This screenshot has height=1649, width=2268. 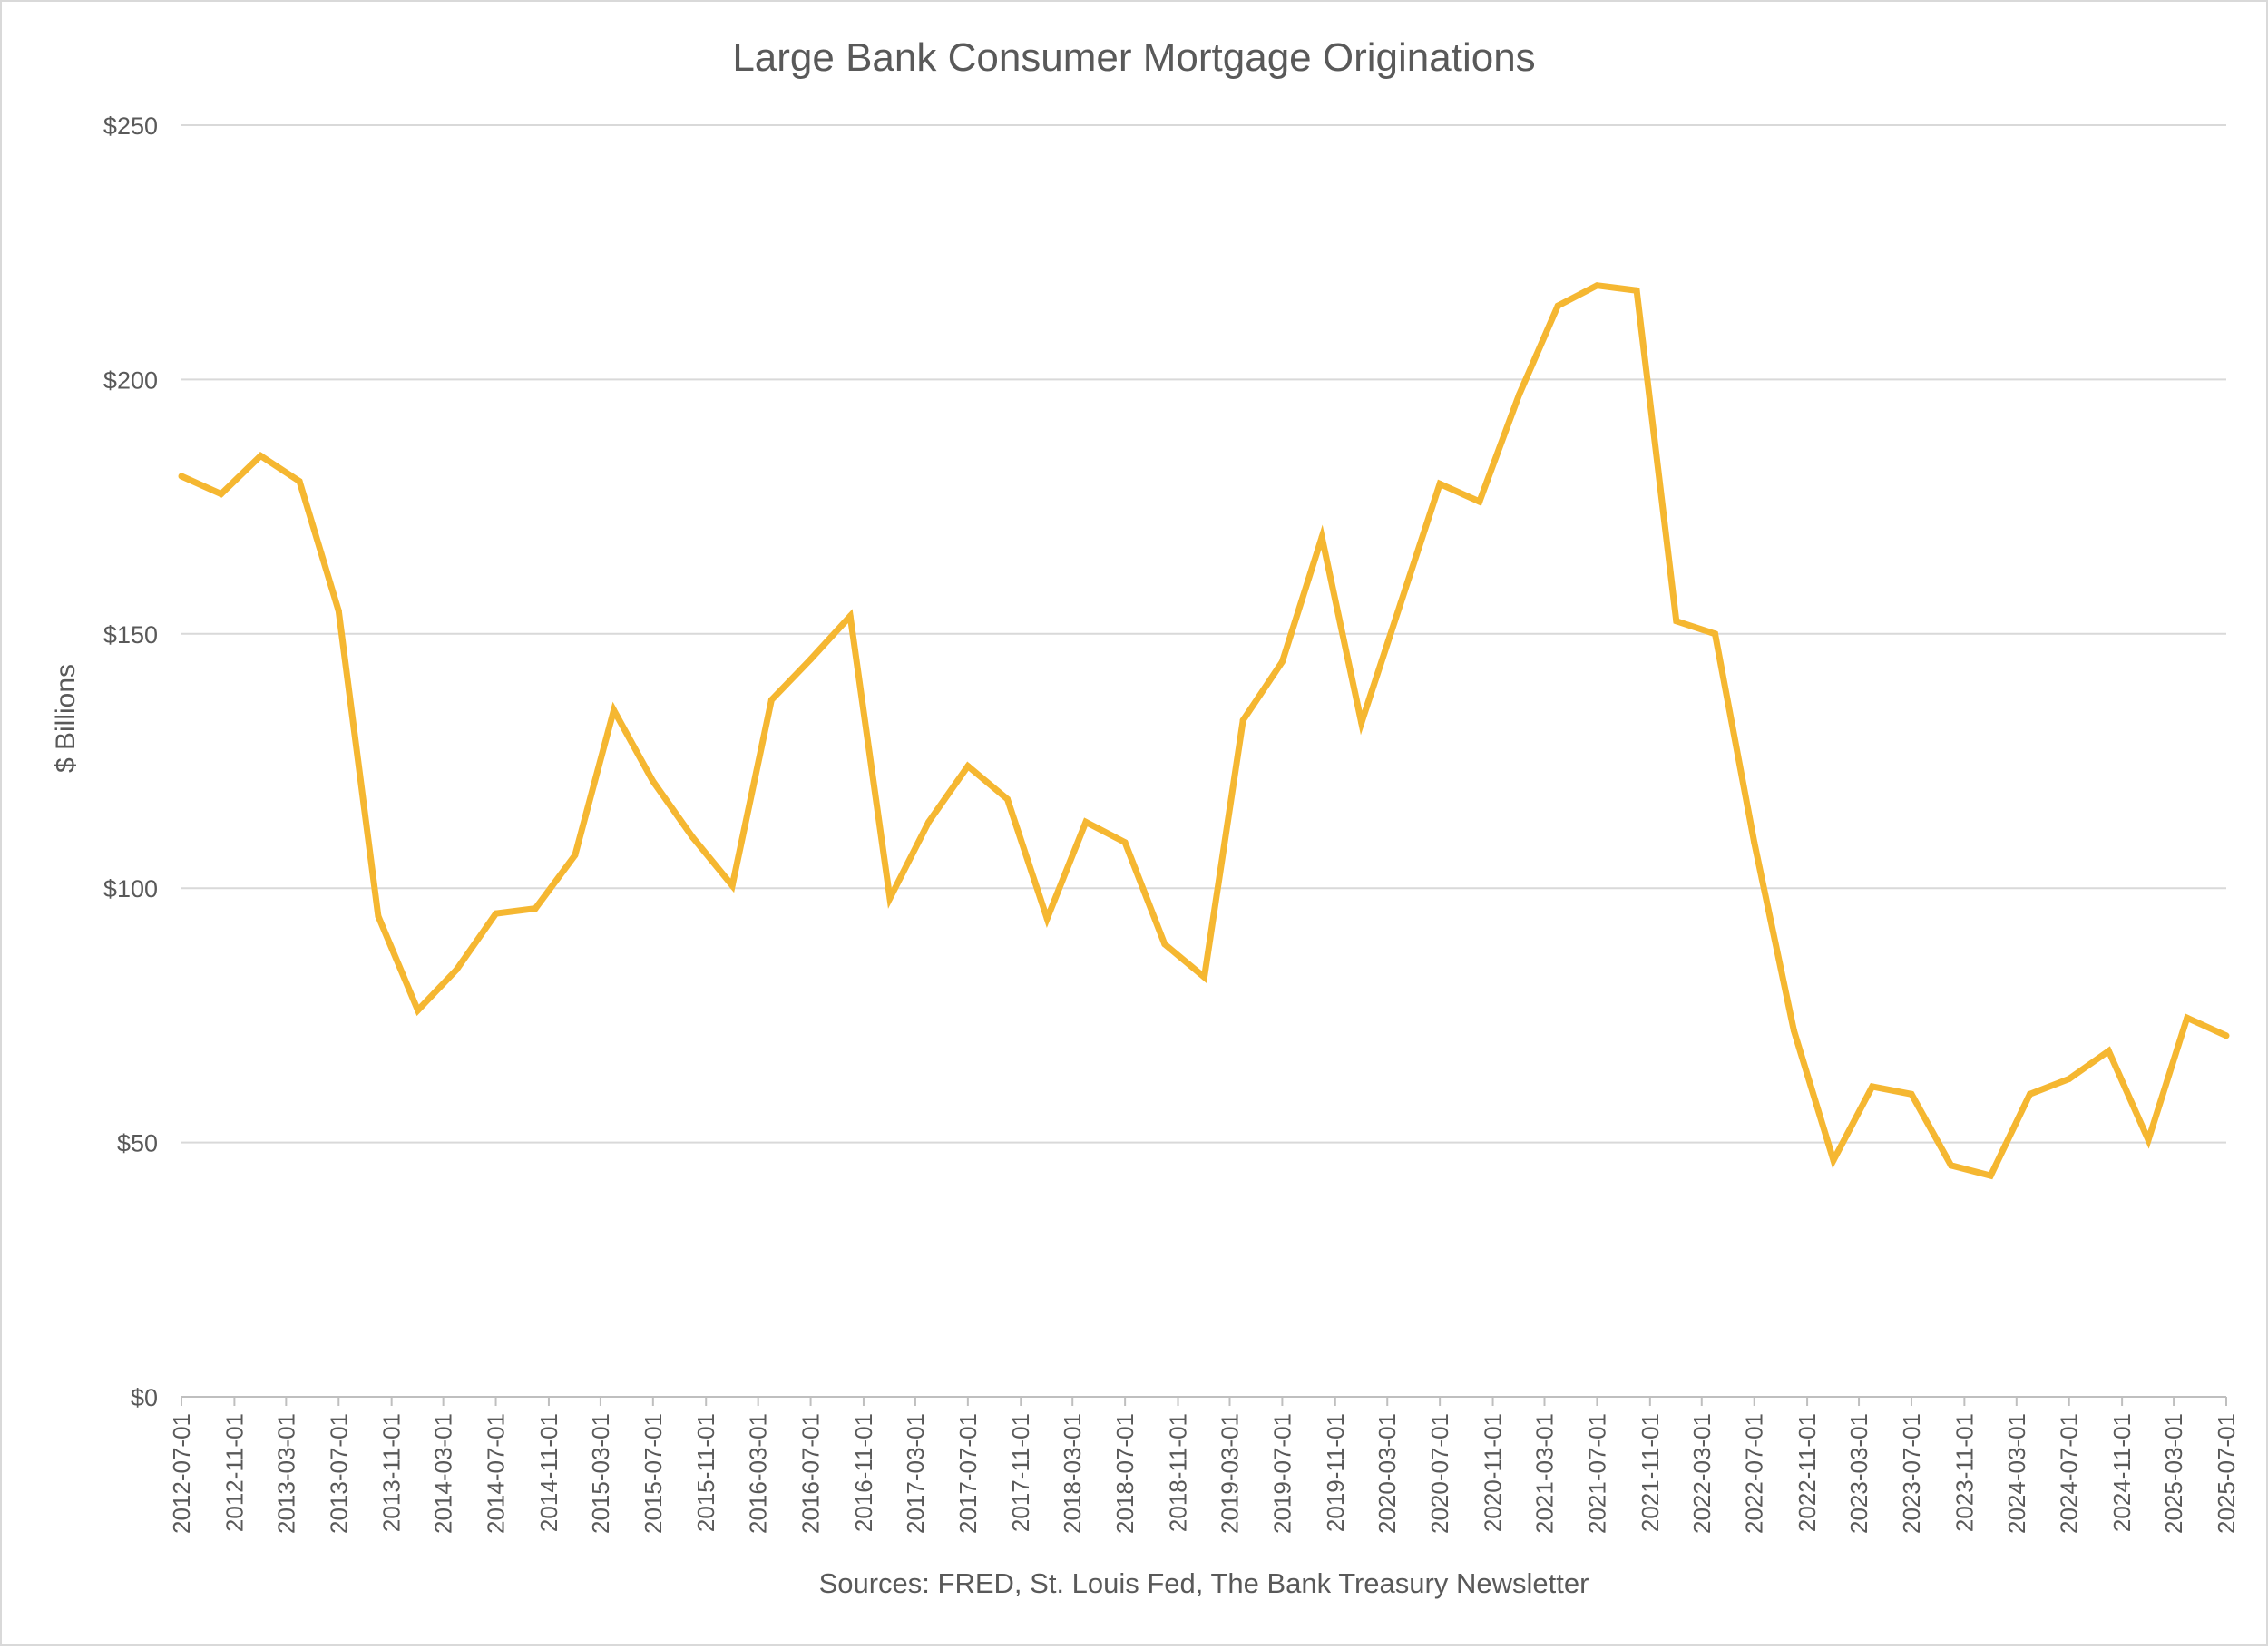 I want to click on x-tick-label: 2017-07-01, so click(x=968, y=1474).